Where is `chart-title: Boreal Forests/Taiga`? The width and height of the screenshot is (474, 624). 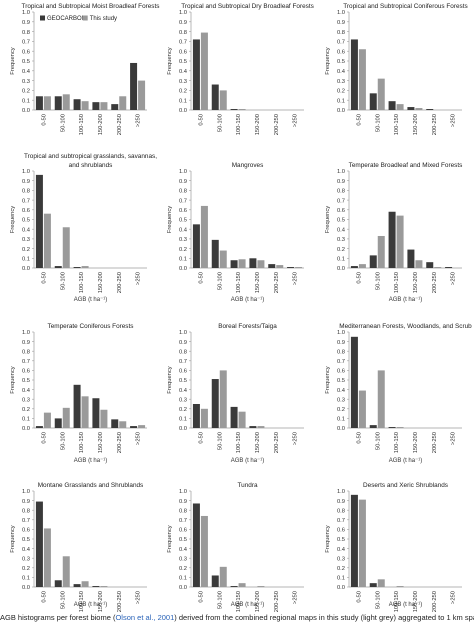 chart-title: Boreal Forests/Taiga is located at coordinates (247, 326).